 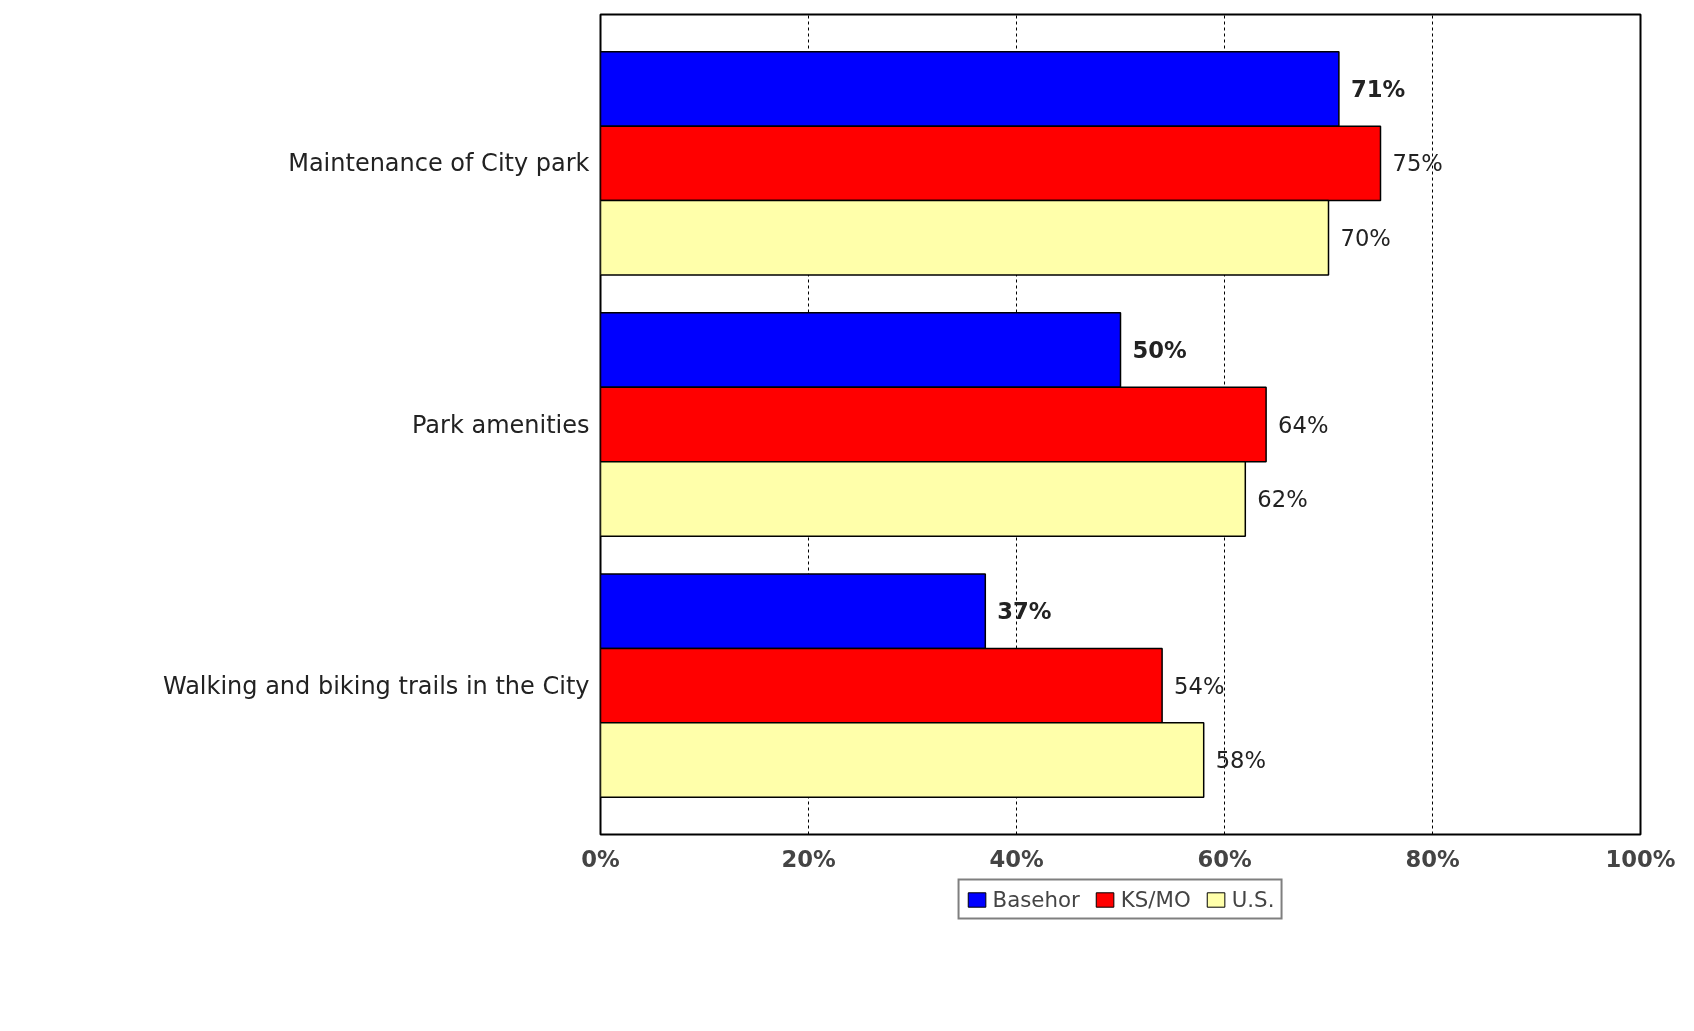 What do you see at coordinates (1016, 858) in the screenshot?
I see `x-tick-label: 40%` at bounding box center [1016, 858].